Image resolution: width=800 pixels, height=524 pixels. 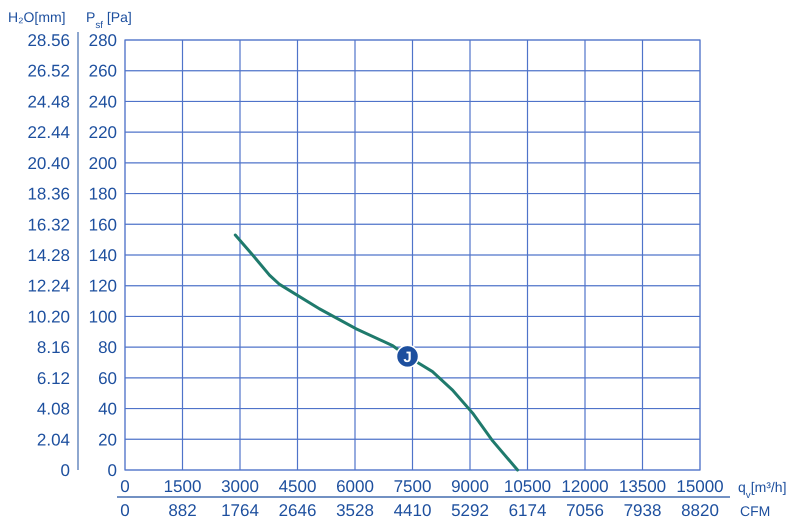 What do you see at coordinates (297, 486) in the screenshot?
I see `x-tick-label: 4500` at bounding box center [297, 486].